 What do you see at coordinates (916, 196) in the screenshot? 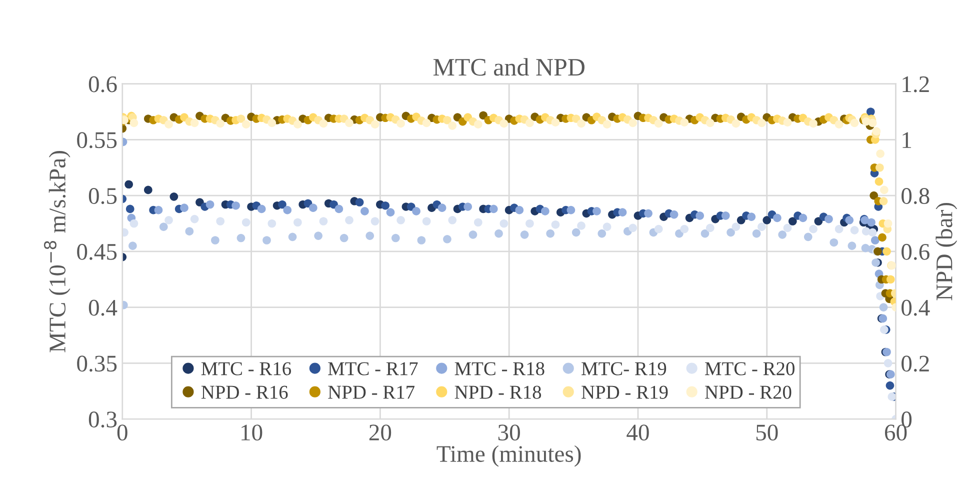
I see `y2-tick-label: 0.8` at bounding box center [916, 196].